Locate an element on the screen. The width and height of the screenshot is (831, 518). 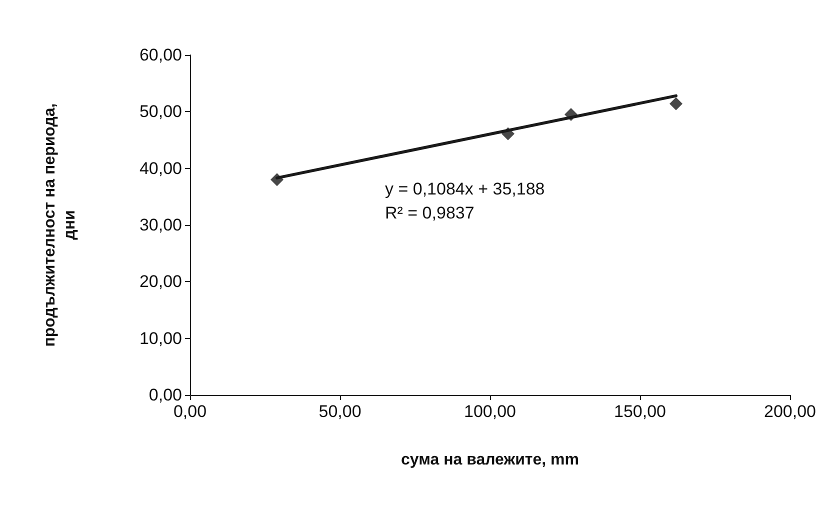
y-tick-label: 0,00 is located at coordinates (165, 395).